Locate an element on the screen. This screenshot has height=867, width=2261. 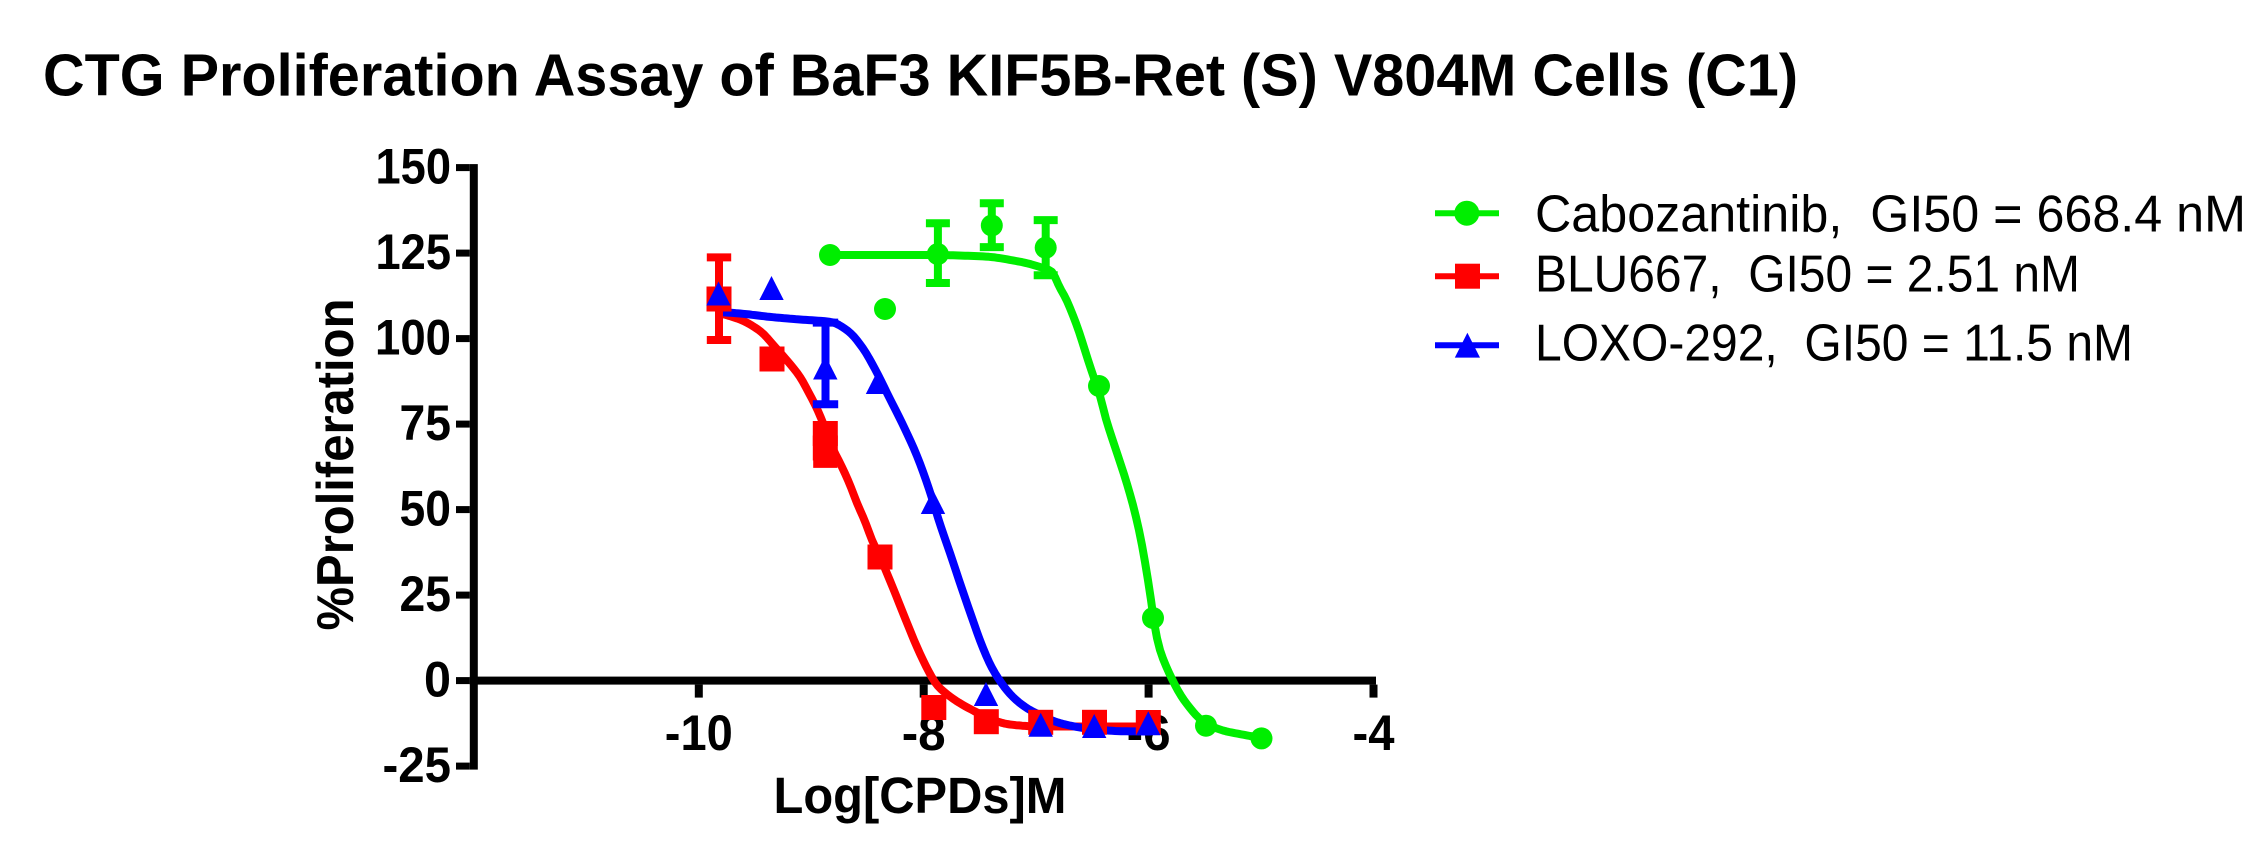
svg-text: 0 is located at coordinates (437, 679).